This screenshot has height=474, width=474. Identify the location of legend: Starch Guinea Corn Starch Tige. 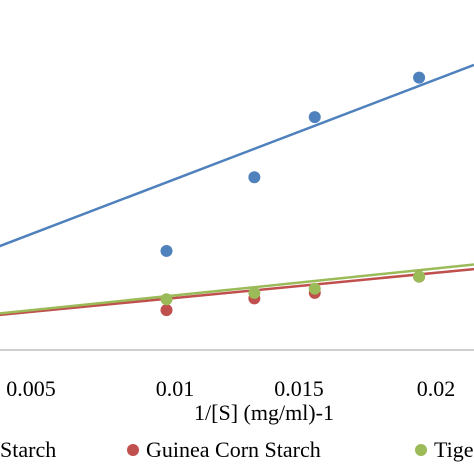
(237, 449).